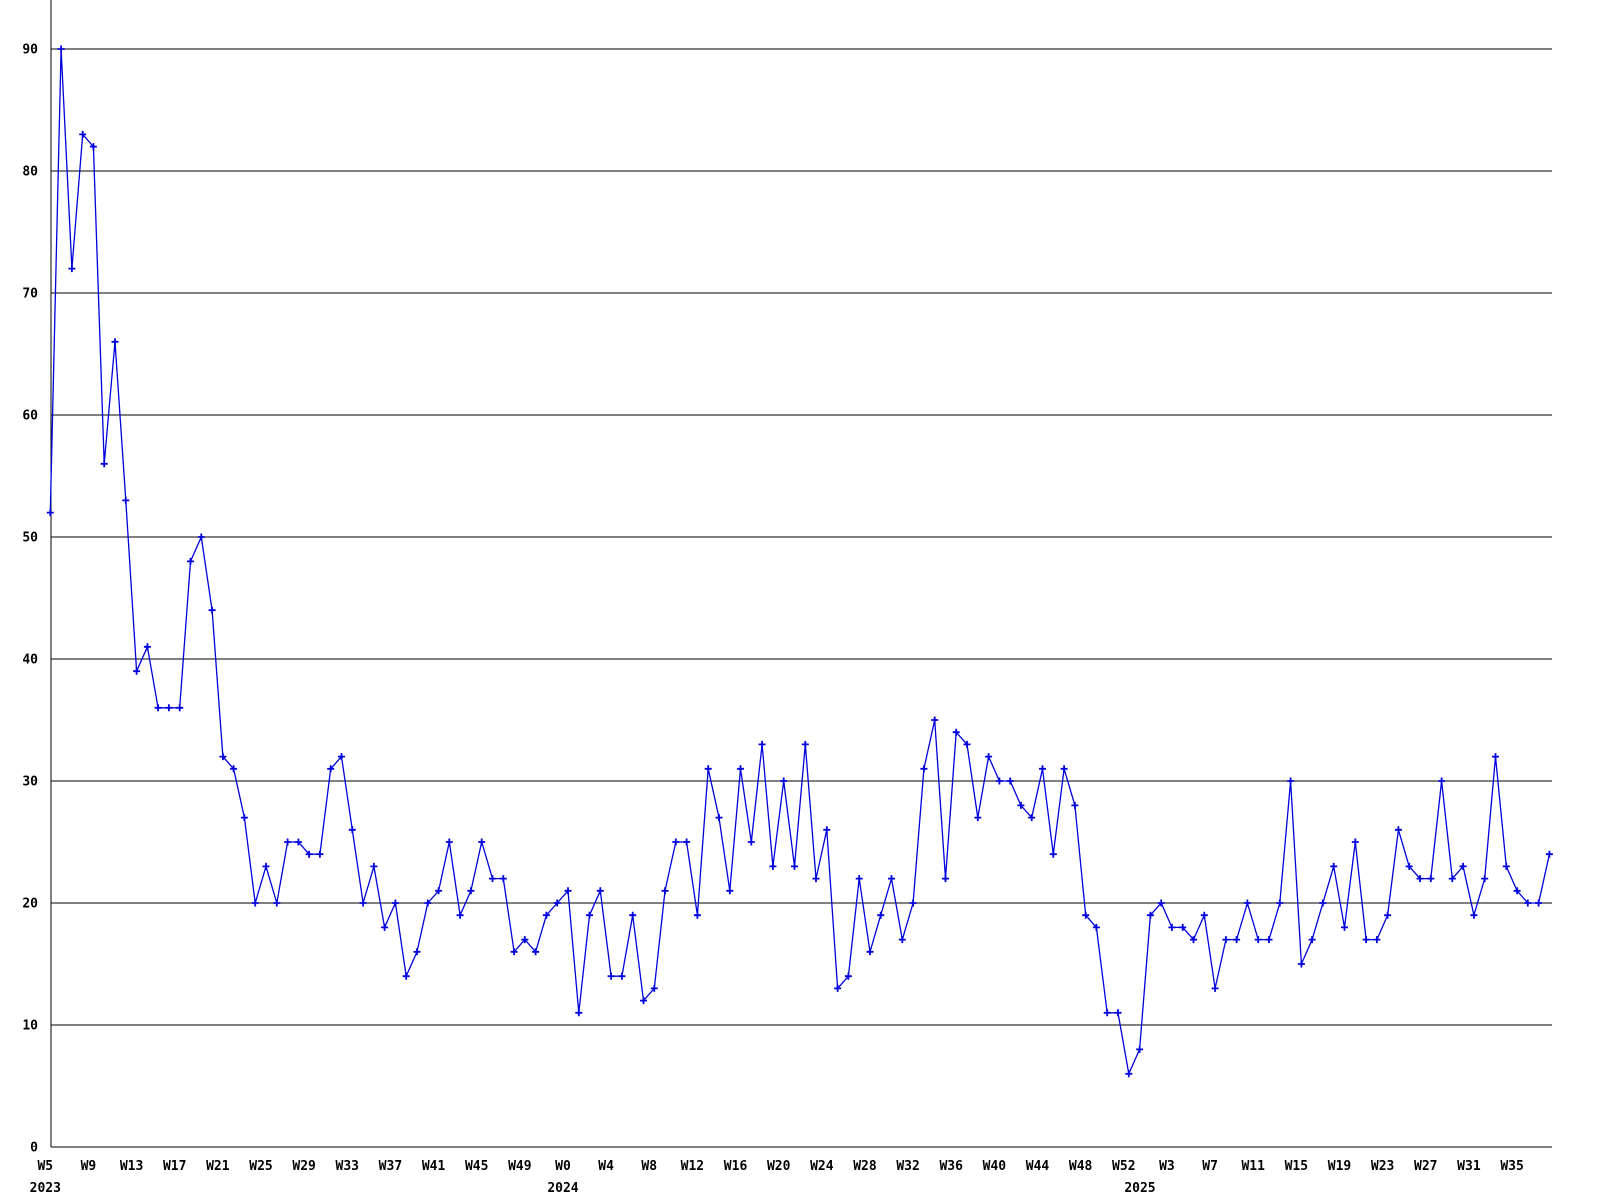 The width and height of the screenshot is (1600, 1200). I want to click on x-tick-label-W32: W32, so click(907, 1166).